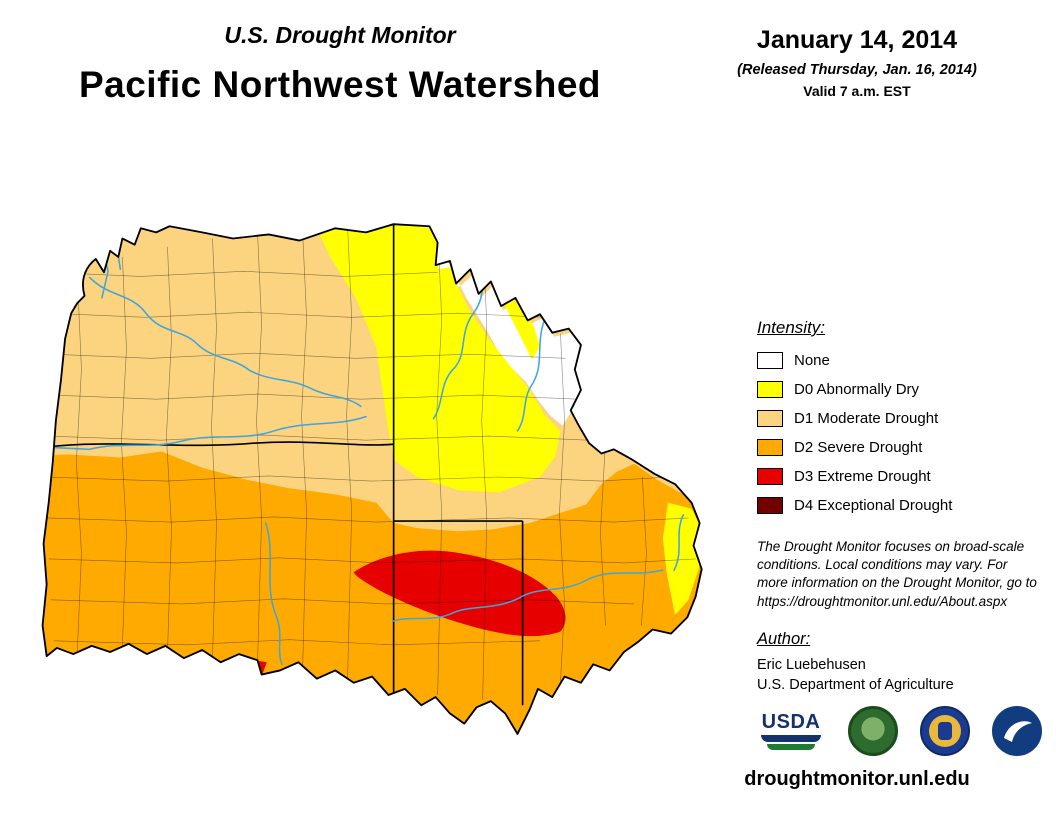 This screenshot has height=816, width=1056. I want to click on commerce-seal-logo, so click(945, 731).